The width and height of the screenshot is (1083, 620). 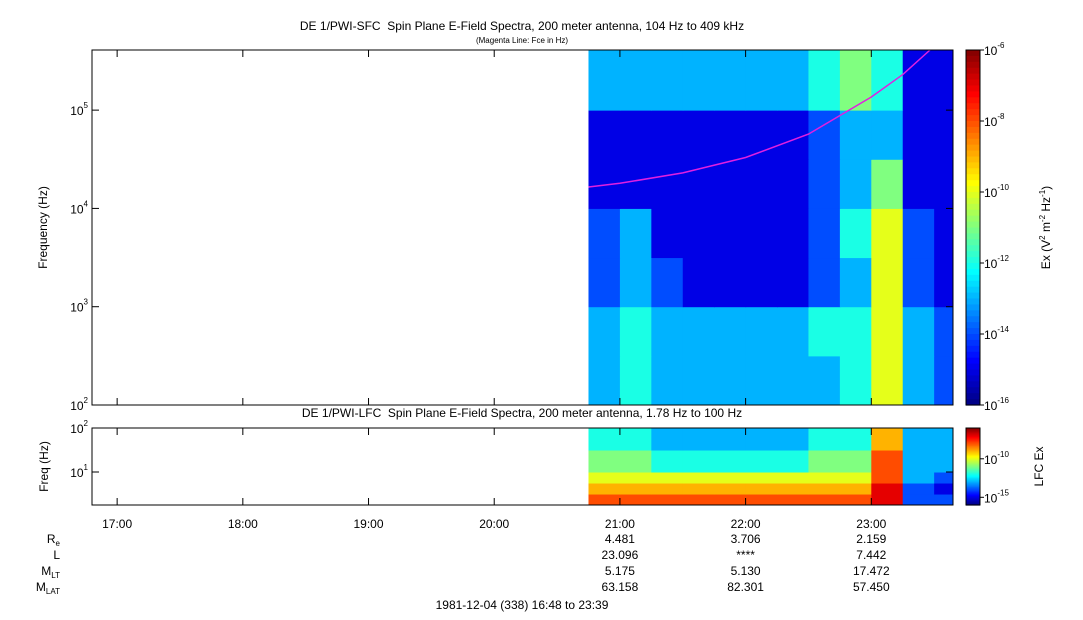 What do you see at coordinates (620, 587) in the screenshot?
I see `ephemeris-value: 63.158` at bounding box center [620, 587].